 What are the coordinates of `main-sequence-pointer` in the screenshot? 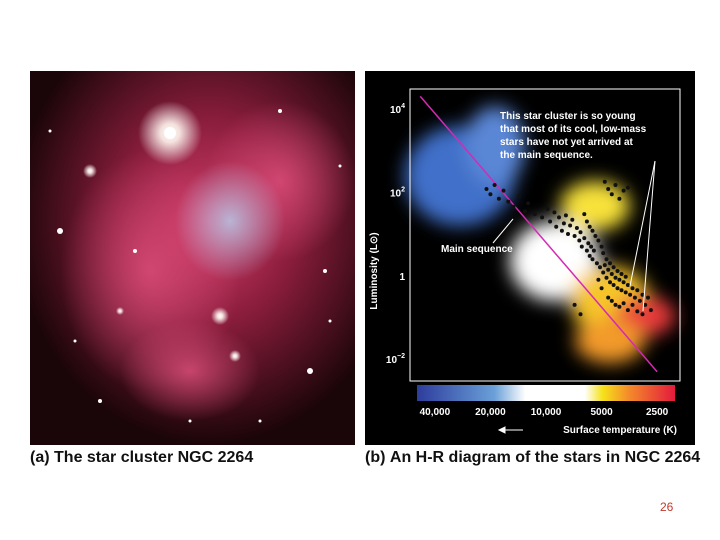 It's located at (503, 231).